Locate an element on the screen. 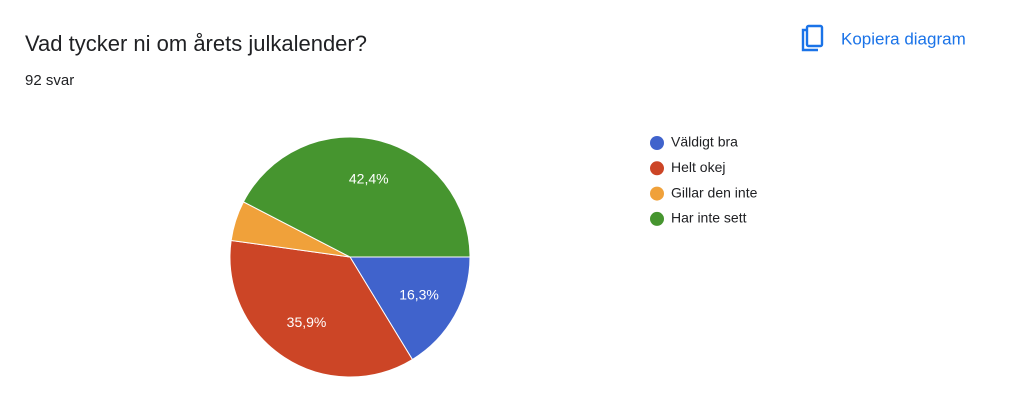 This screenshot has height=418, width=1024. slice-label: 42,4% is located at coordinates (369, 179).